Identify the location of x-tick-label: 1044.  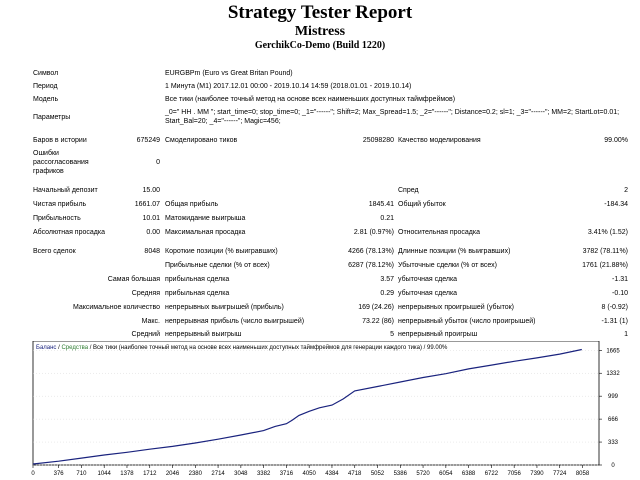
(105, 474).